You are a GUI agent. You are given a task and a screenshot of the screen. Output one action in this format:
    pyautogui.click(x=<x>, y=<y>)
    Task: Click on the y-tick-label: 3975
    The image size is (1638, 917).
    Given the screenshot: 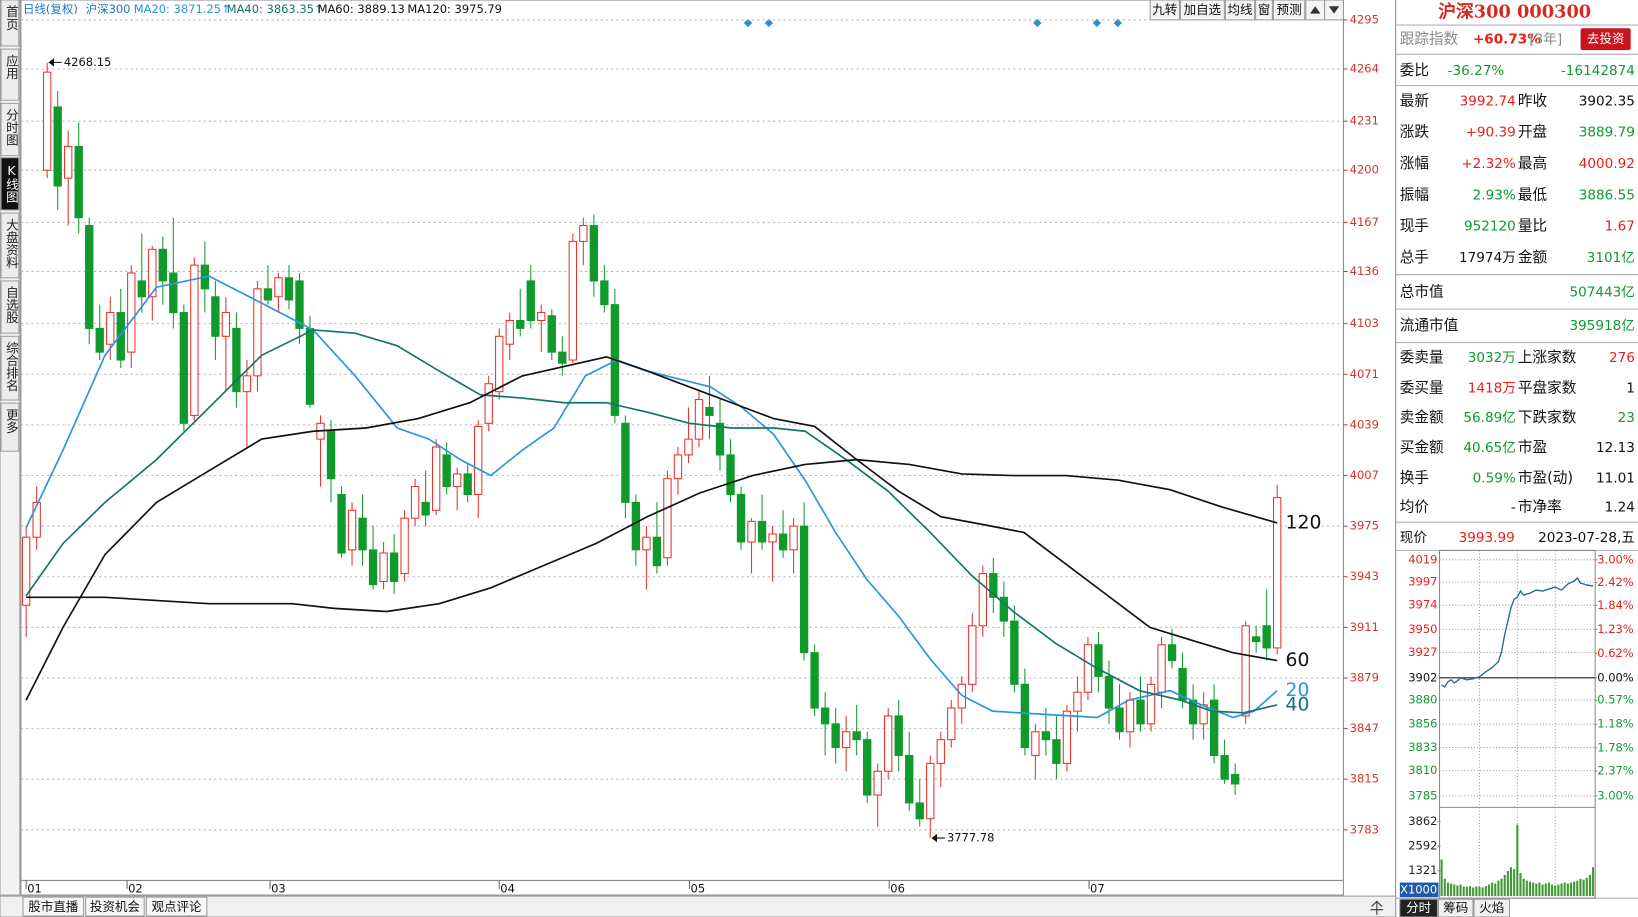 What is the action you would take?
    pyautogui.click(x=1364, y=526)
    